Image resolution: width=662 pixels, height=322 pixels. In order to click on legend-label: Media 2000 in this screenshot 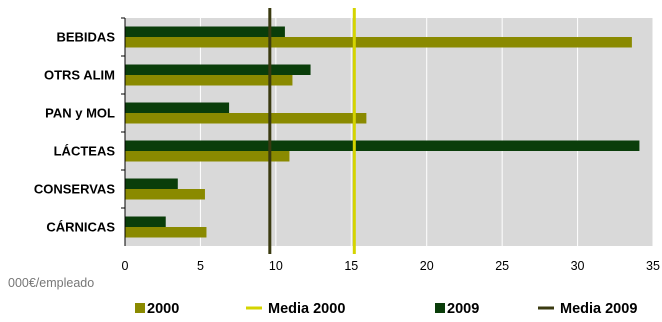, I will do `click(306, 309)`.